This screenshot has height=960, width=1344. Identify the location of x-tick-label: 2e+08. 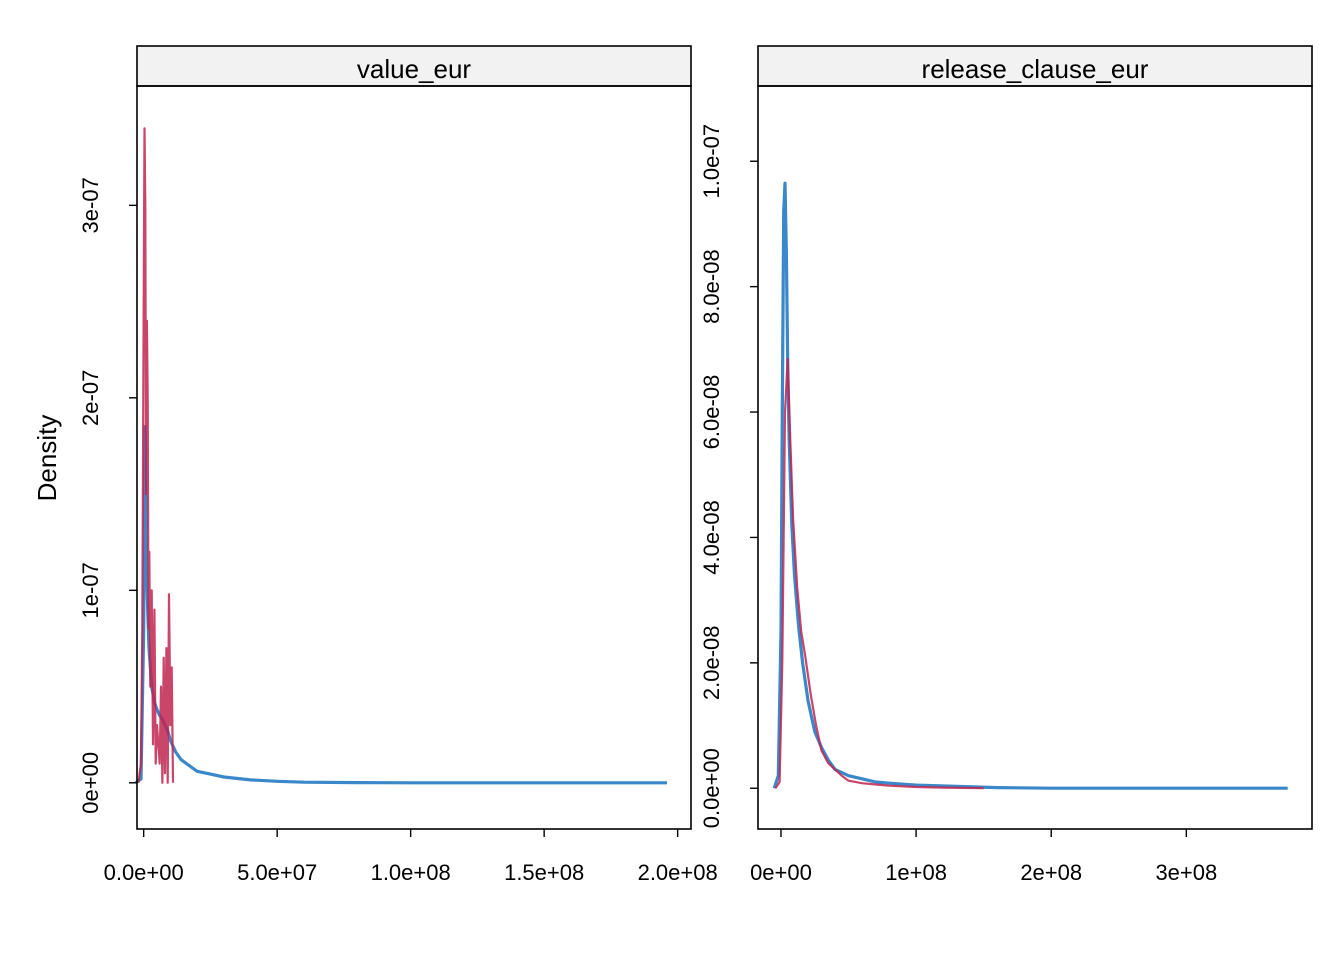
(1051, 872).